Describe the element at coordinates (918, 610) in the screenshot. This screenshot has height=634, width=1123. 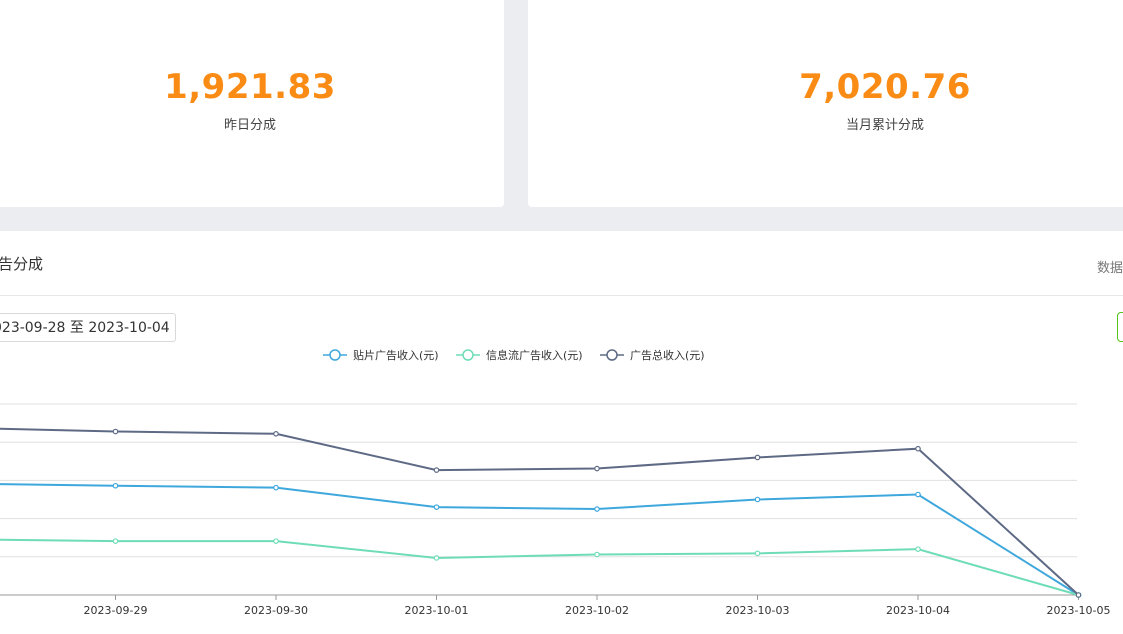
I see `x-tick-label: 2023-10-04` at that location.